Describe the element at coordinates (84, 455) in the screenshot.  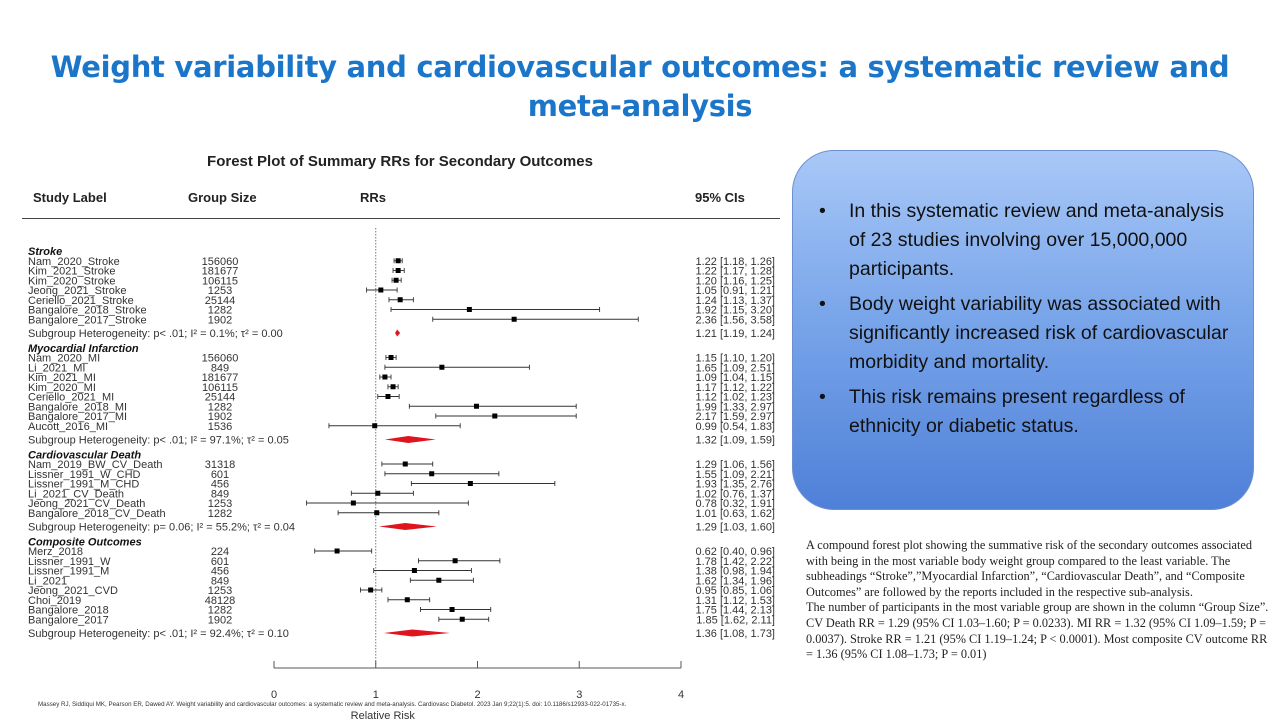
I see `group-heading: Cardiovascular Death` at that location.